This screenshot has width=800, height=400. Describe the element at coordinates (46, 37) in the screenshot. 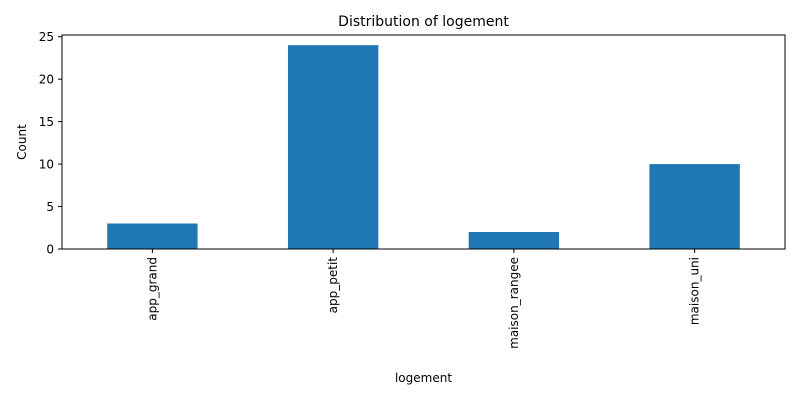

I see `y-tick-label: 25` at that location.